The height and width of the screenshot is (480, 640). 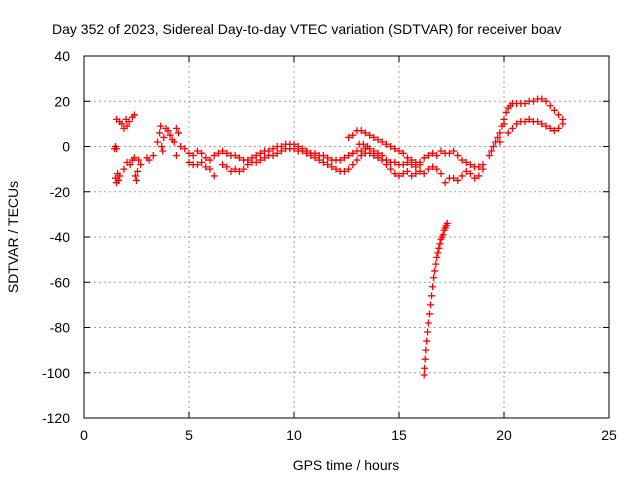 What do you see at coordinates (294, 435) in the screenshot?
I see `x-tick-label: 10` at bounding box center [294, 435].